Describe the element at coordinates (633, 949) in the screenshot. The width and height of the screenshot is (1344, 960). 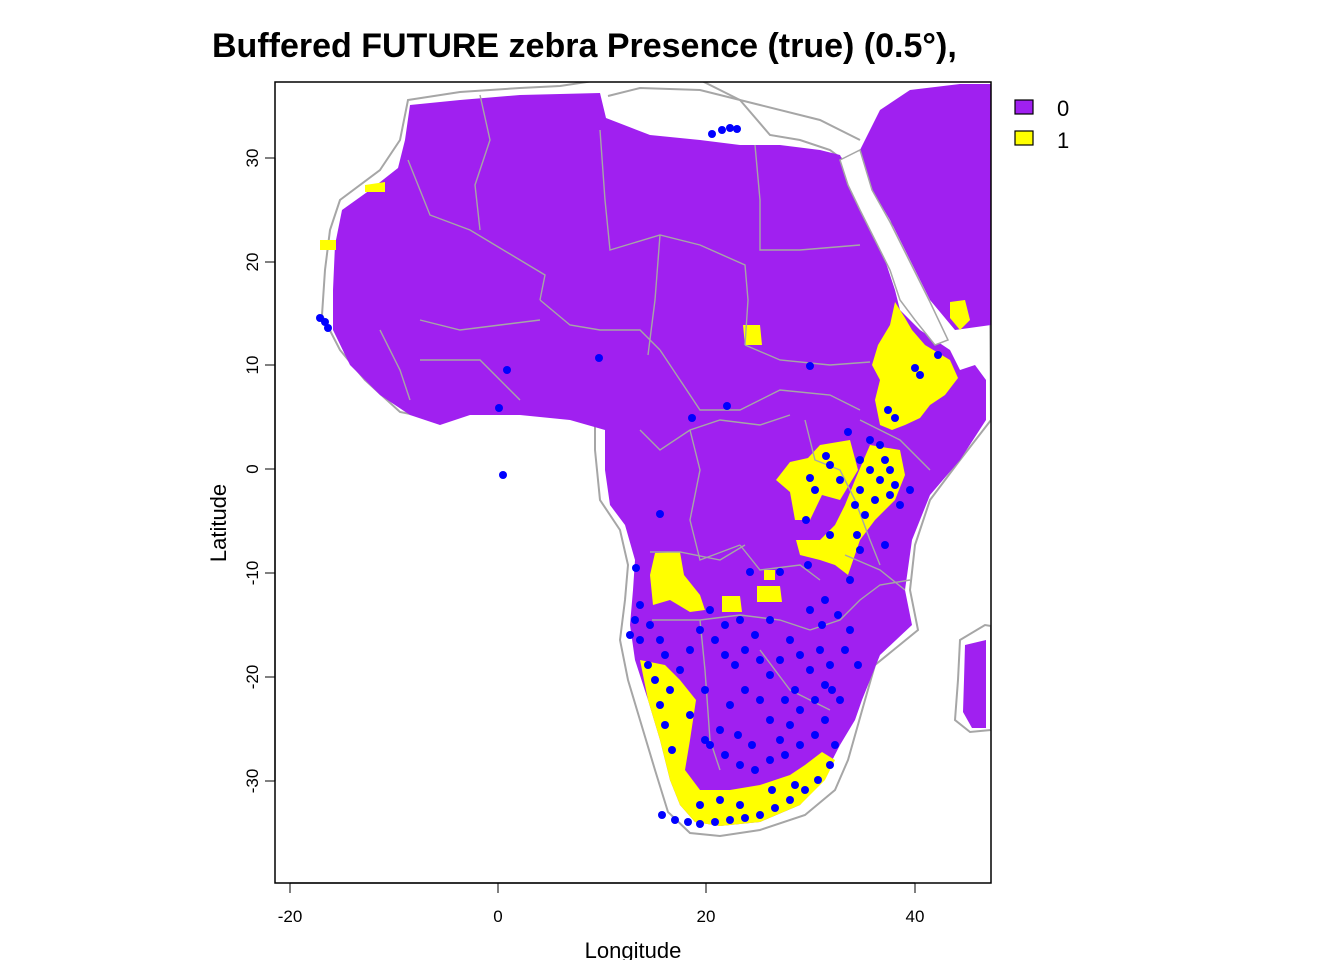
I see `x-axis-label: Longitude` at that location.